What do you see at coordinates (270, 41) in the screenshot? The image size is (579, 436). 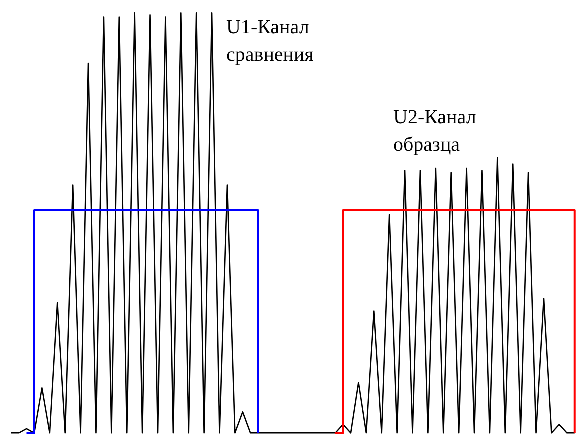 I see `annotation: U1-Канал сравнения` at bounding box center [270, 41].